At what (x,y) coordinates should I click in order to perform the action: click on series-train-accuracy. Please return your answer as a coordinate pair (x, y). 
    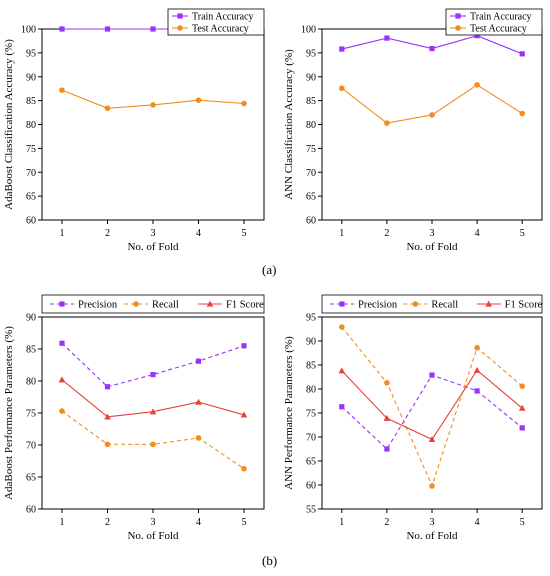
    Looking at the image, I should click on (432, 45).